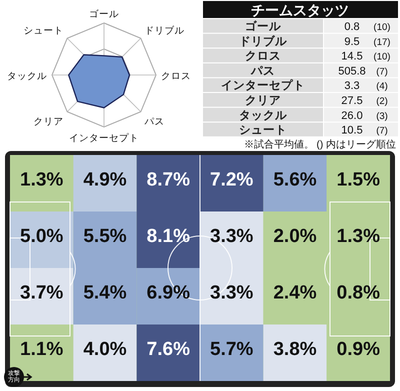  Describe the element at coordinates (105, 293) in the screenshot. I see `data-label: 5.4%` at that location.